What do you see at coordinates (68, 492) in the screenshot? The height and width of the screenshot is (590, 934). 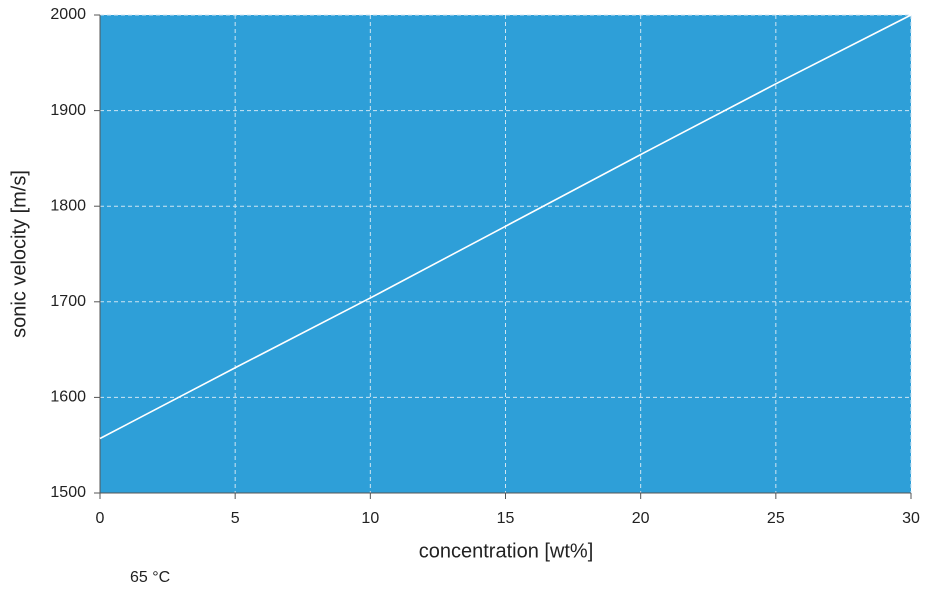 I see `y-tick-label: 1500` at bounding box center [68, 492].